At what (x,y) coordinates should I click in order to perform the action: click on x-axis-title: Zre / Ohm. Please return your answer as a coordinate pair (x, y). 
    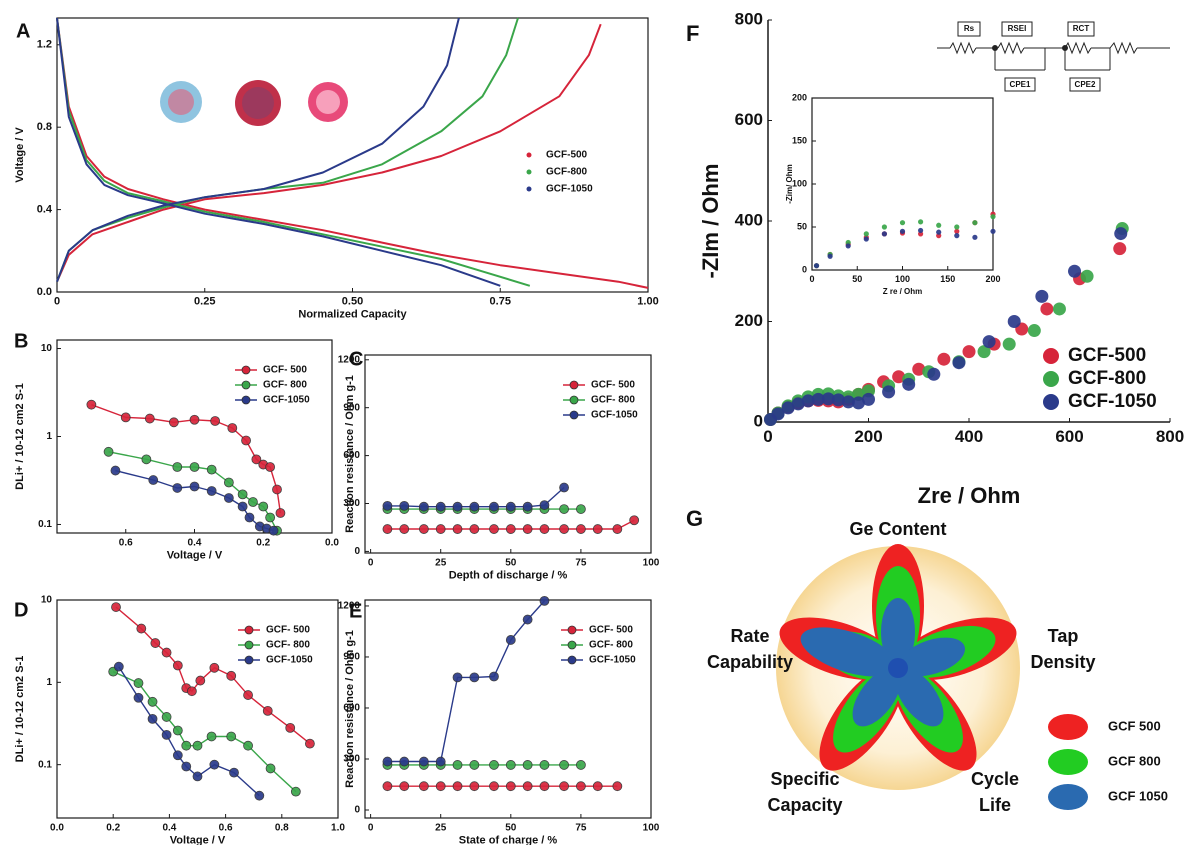
    Looking at the image, I should click on (969, 495).